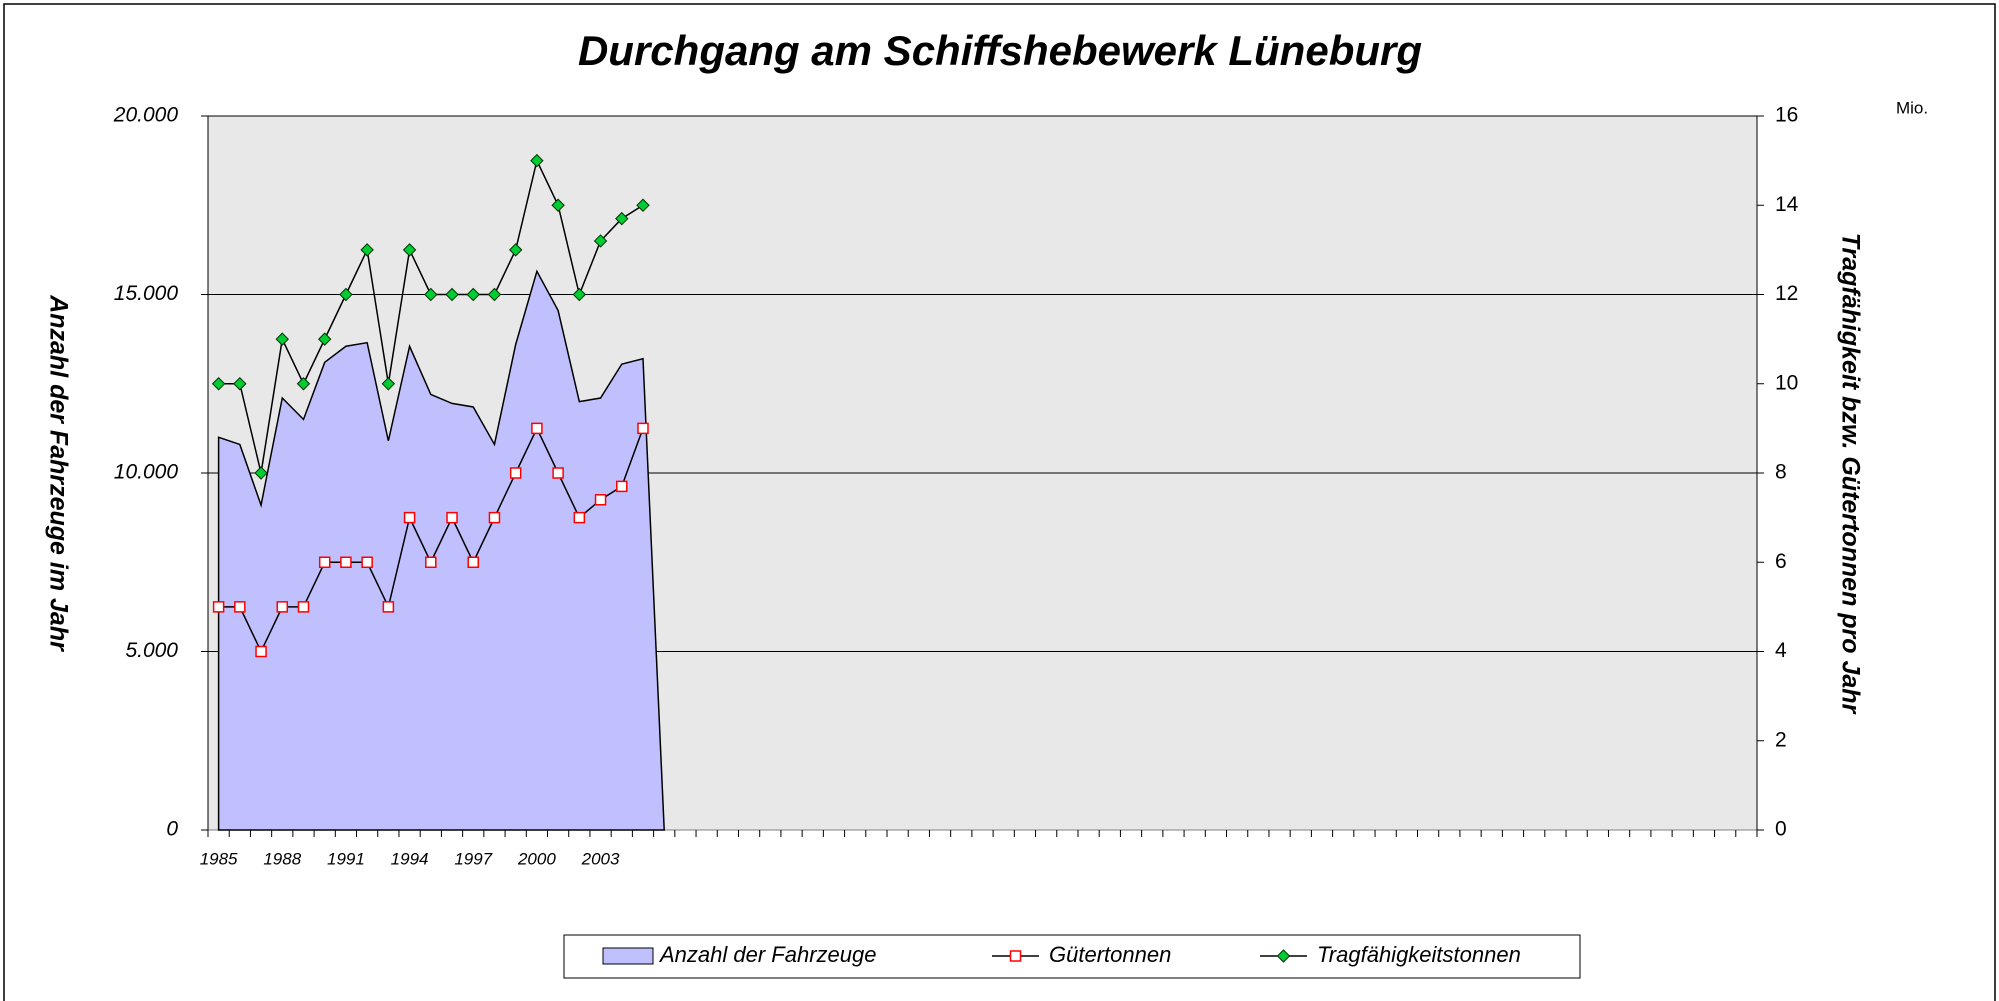 This screenshot has height=1001, width=1999. Describe the element at coordinates (1781, 472) in the screenshot. I see `y2-tick-label: 8` at that location.